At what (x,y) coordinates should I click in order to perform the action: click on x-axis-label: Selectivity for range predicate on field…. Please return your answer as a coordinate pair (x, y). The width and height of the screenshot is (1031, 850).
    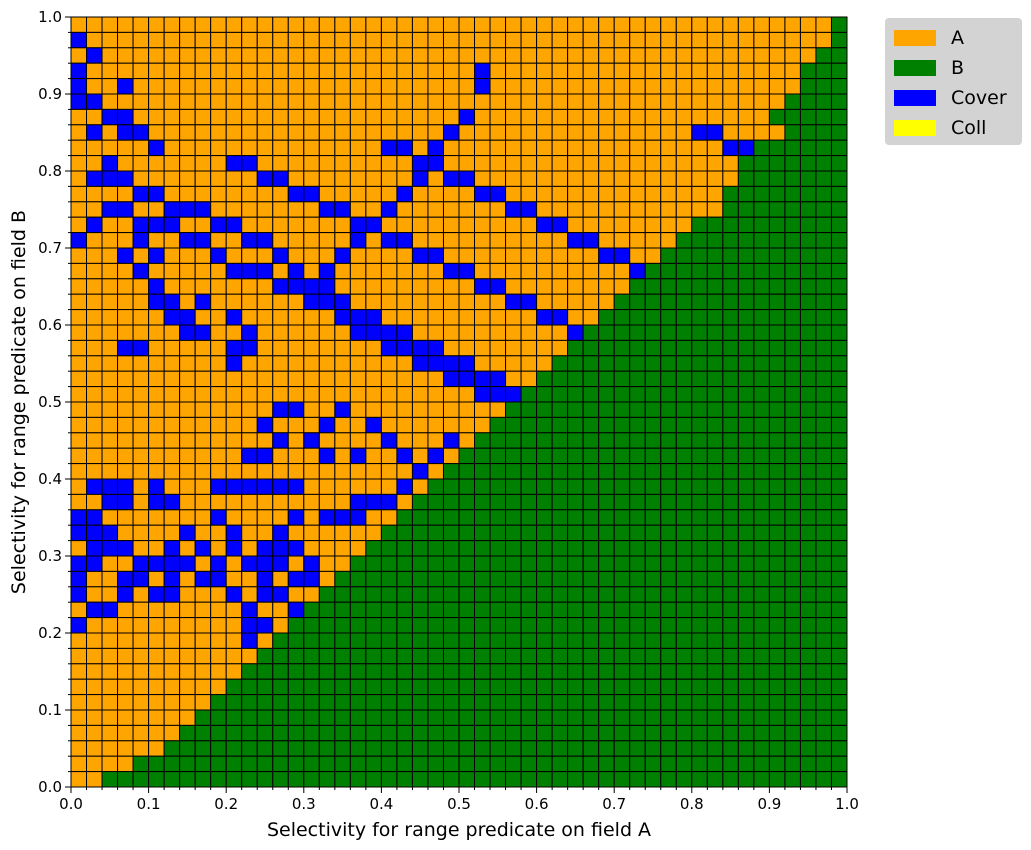
    Looking at the image, I should click on (459, 830).